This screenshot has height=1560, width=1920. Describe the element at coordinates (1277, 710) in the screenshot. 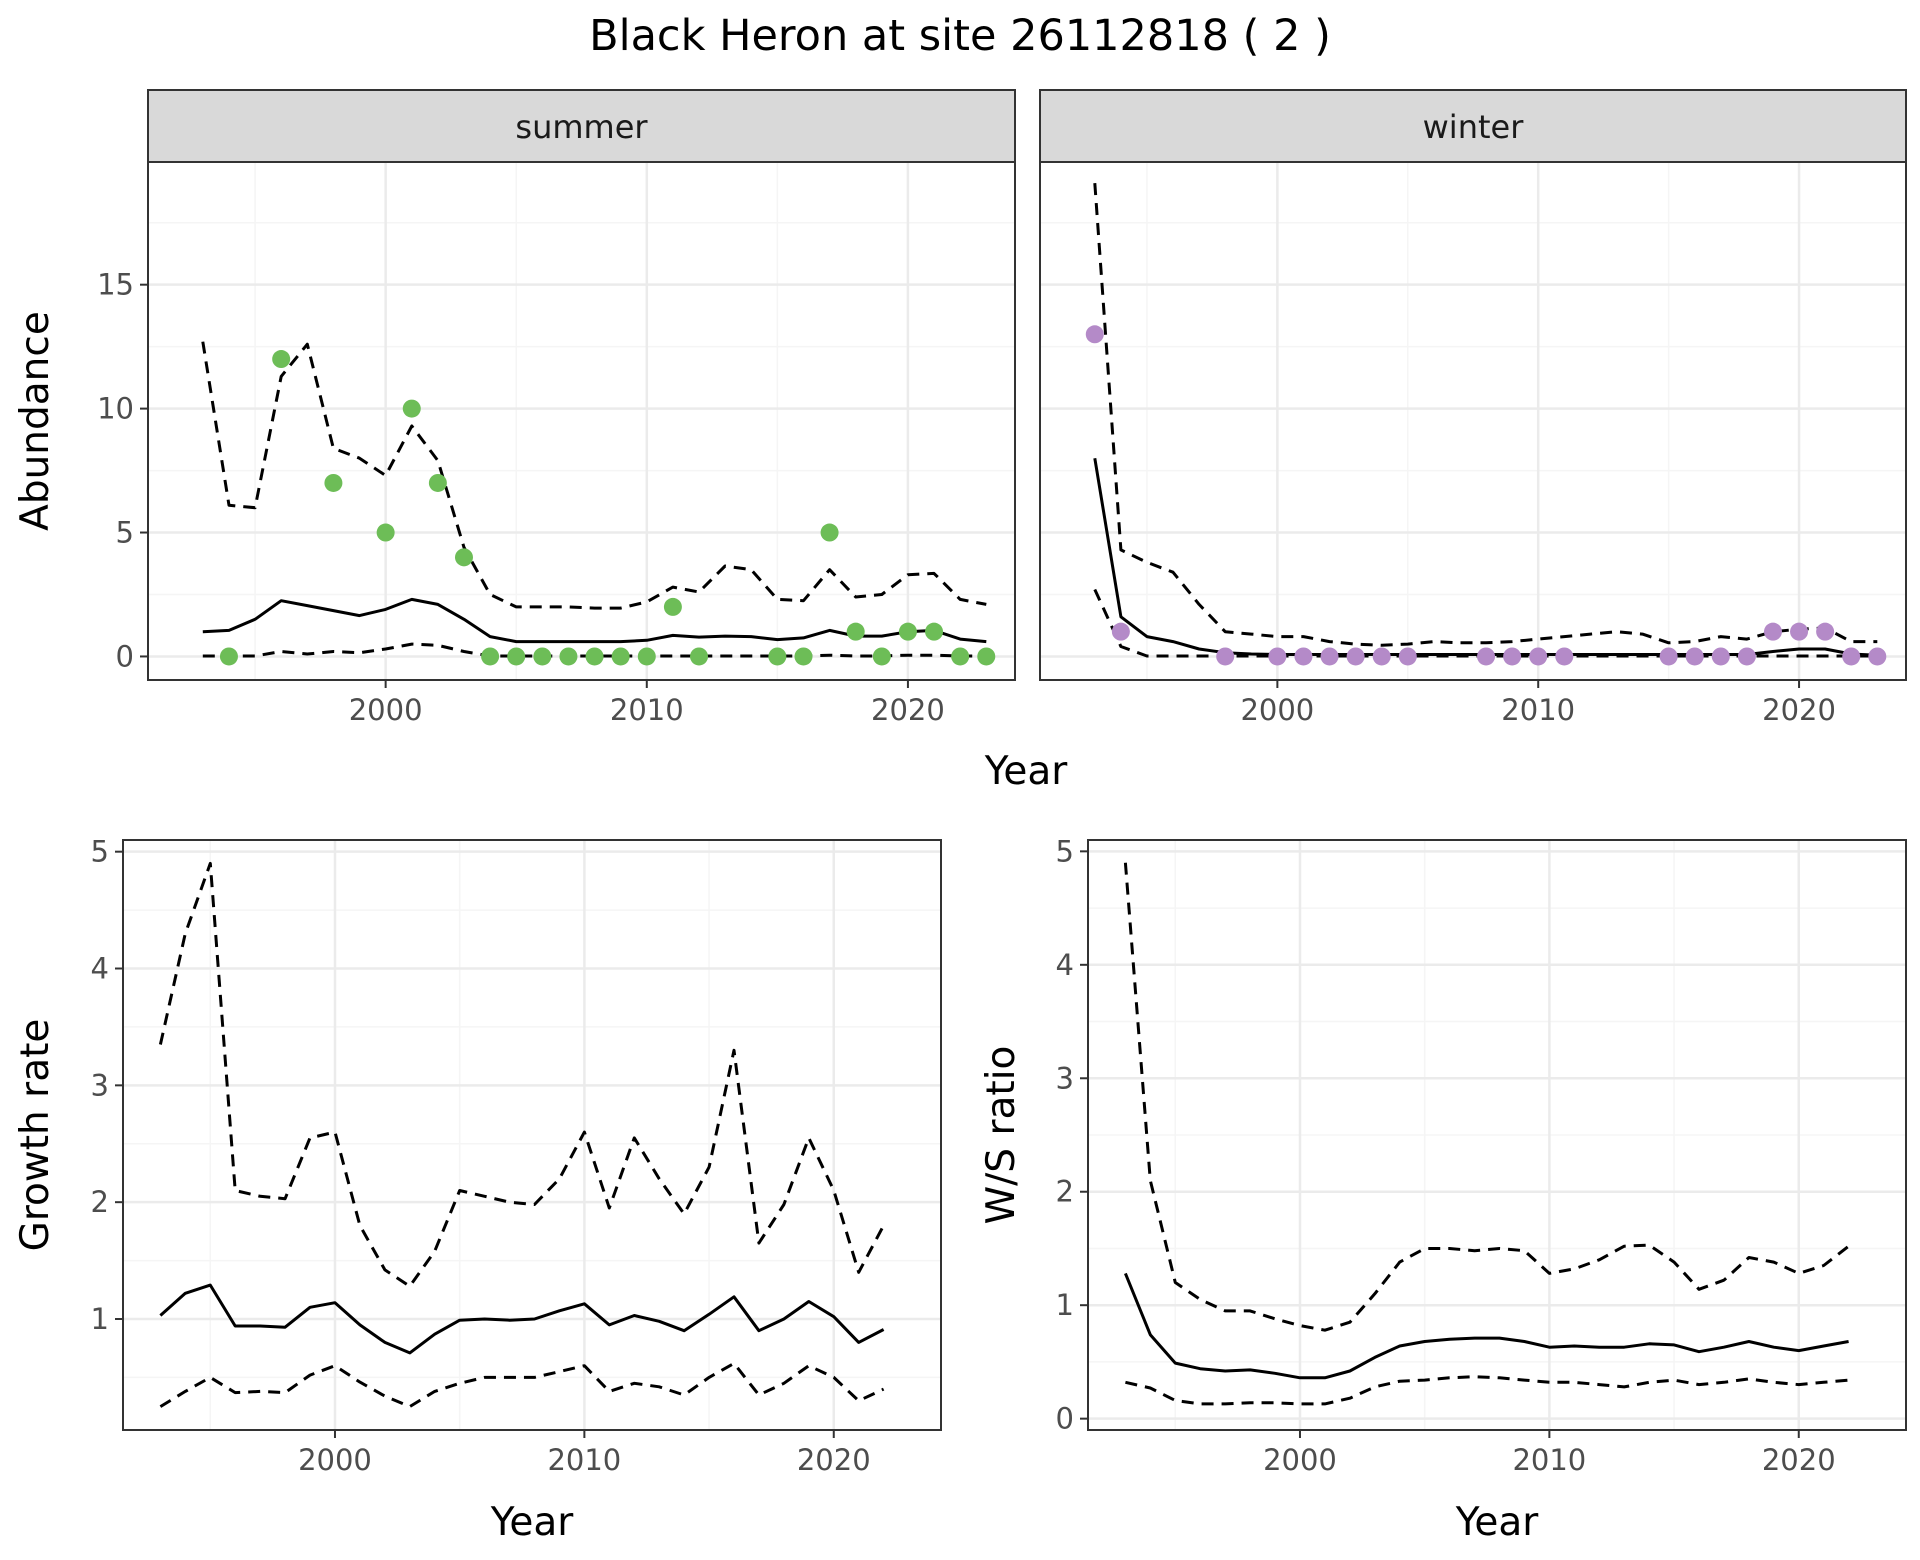

I see `winter-x-tick-label: 2000` at that location.